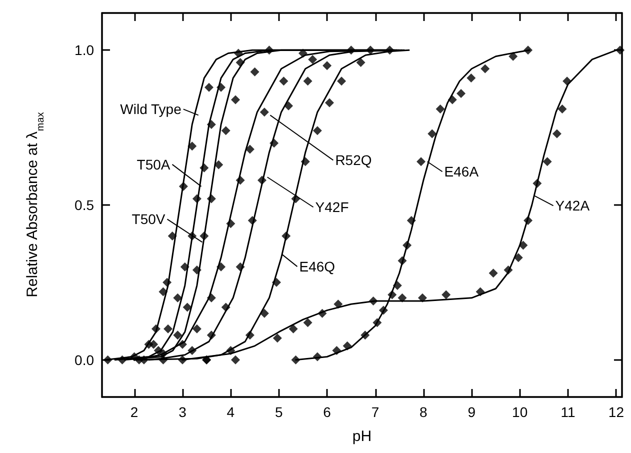 The height and width of the screenshot is (453, 631). What do you see at coordinates (424, 412) in the screenshot?
I see `x-tick-label: 8` at bounding box center [424, 412].